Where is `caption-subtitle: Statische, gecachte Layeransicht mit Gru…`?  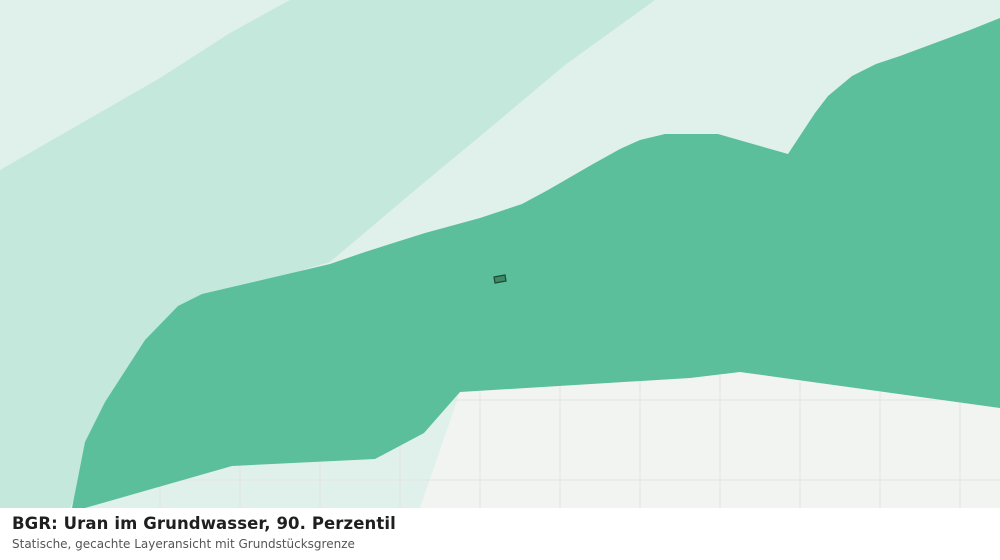
caption-subtitle: Statische, gecachte Layeransicht mit Gru… is located at coordinates (183, 544).